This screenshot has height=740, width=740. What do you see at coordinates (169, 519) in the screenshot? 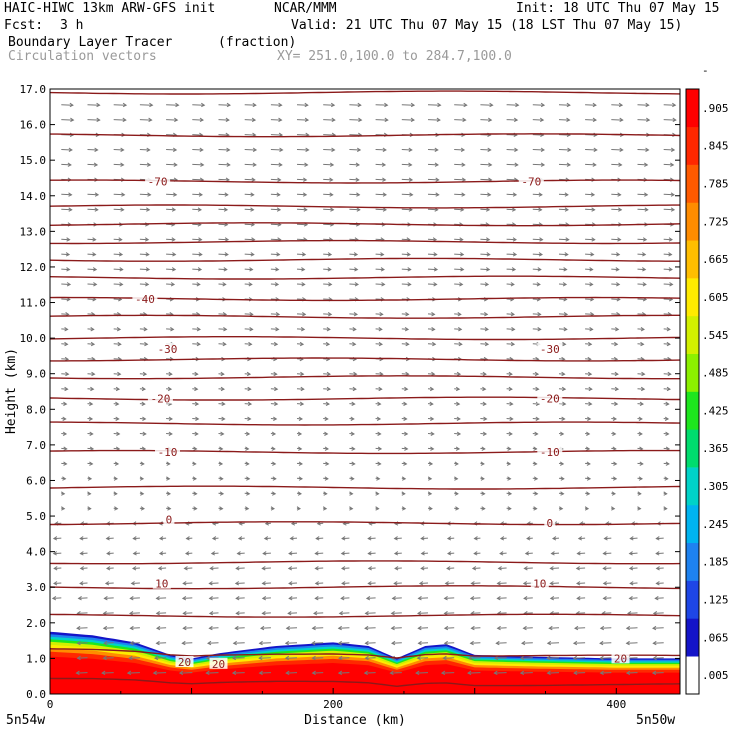
I see `contour-label-bg` at bounding box center [169, 519].